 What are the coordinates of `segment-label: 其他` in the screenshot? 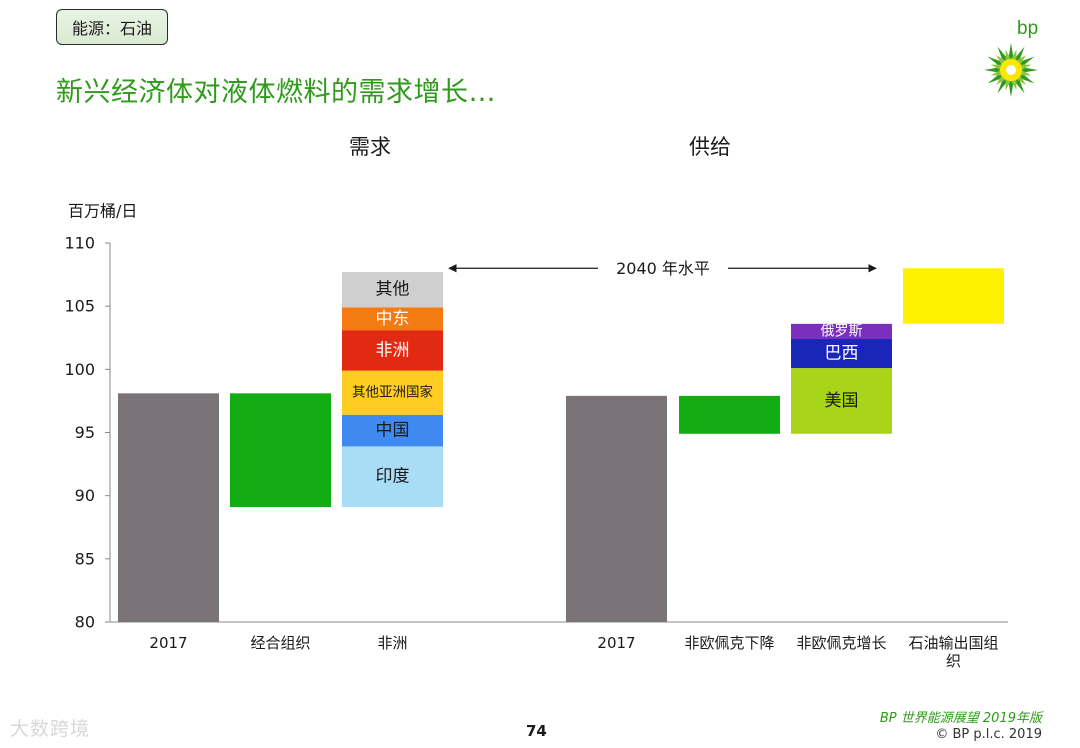 It's located at (393, 290).